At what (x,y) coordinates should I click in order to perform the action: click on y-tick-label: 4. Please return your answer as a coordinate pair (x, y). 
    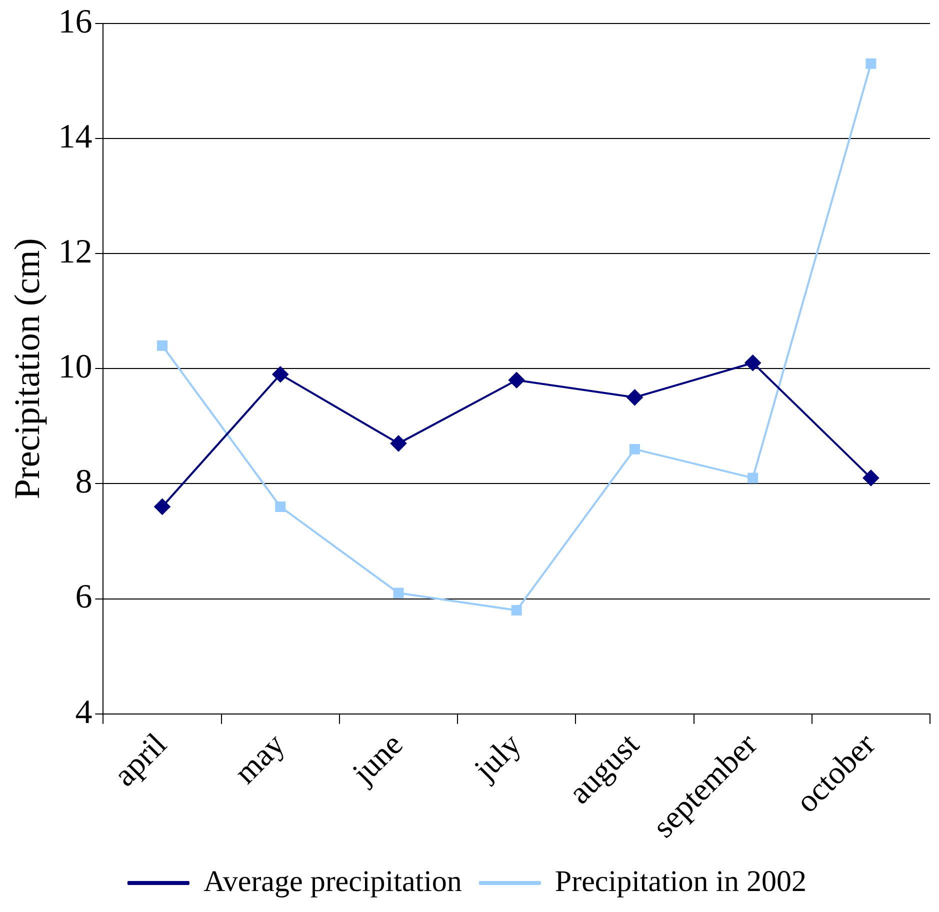
    Looking at the image, I should click on (83, 712).